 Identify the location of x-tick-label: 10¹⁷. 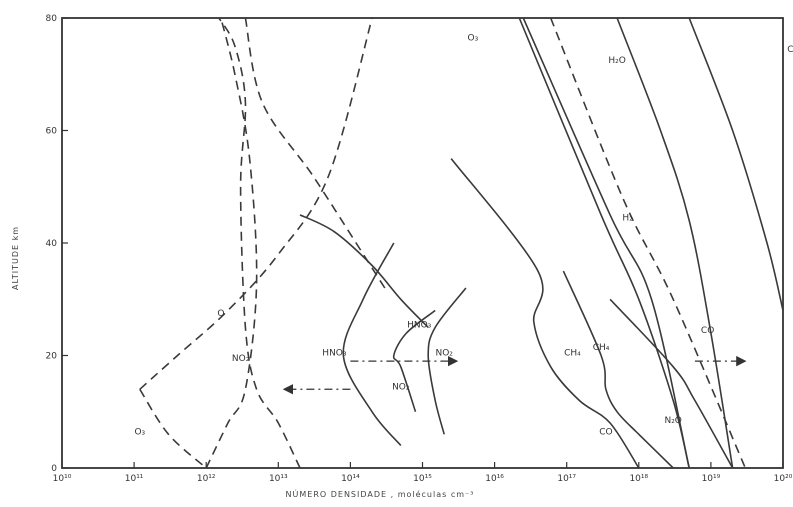
(566, 479).